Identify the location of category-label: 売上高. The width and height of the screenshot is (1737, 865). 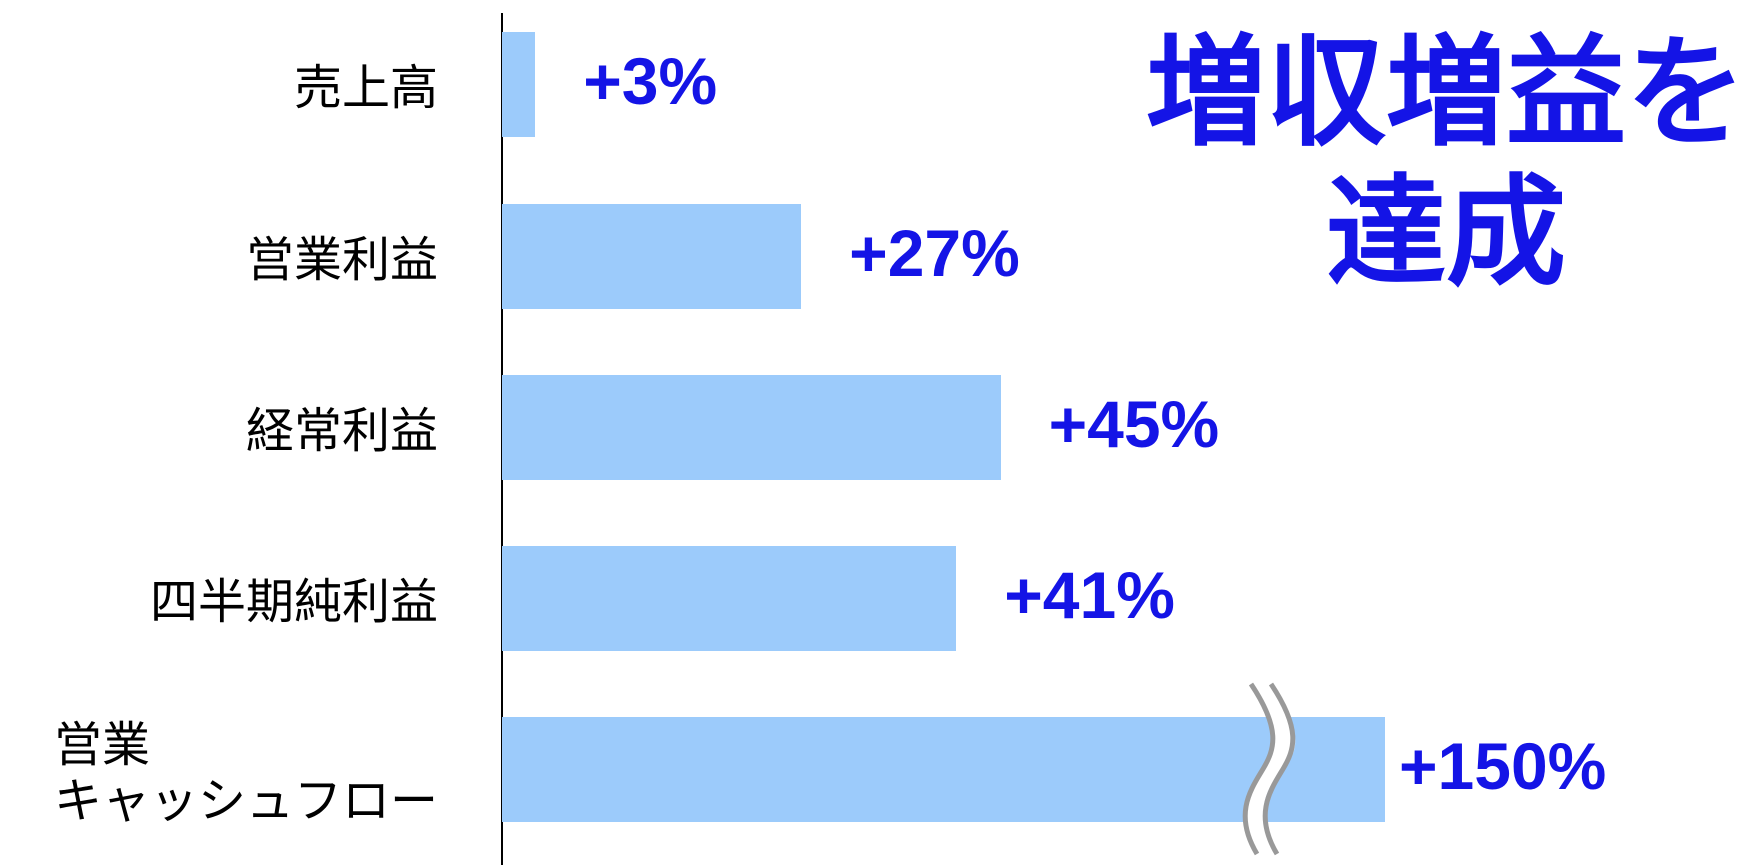
(366, 88).